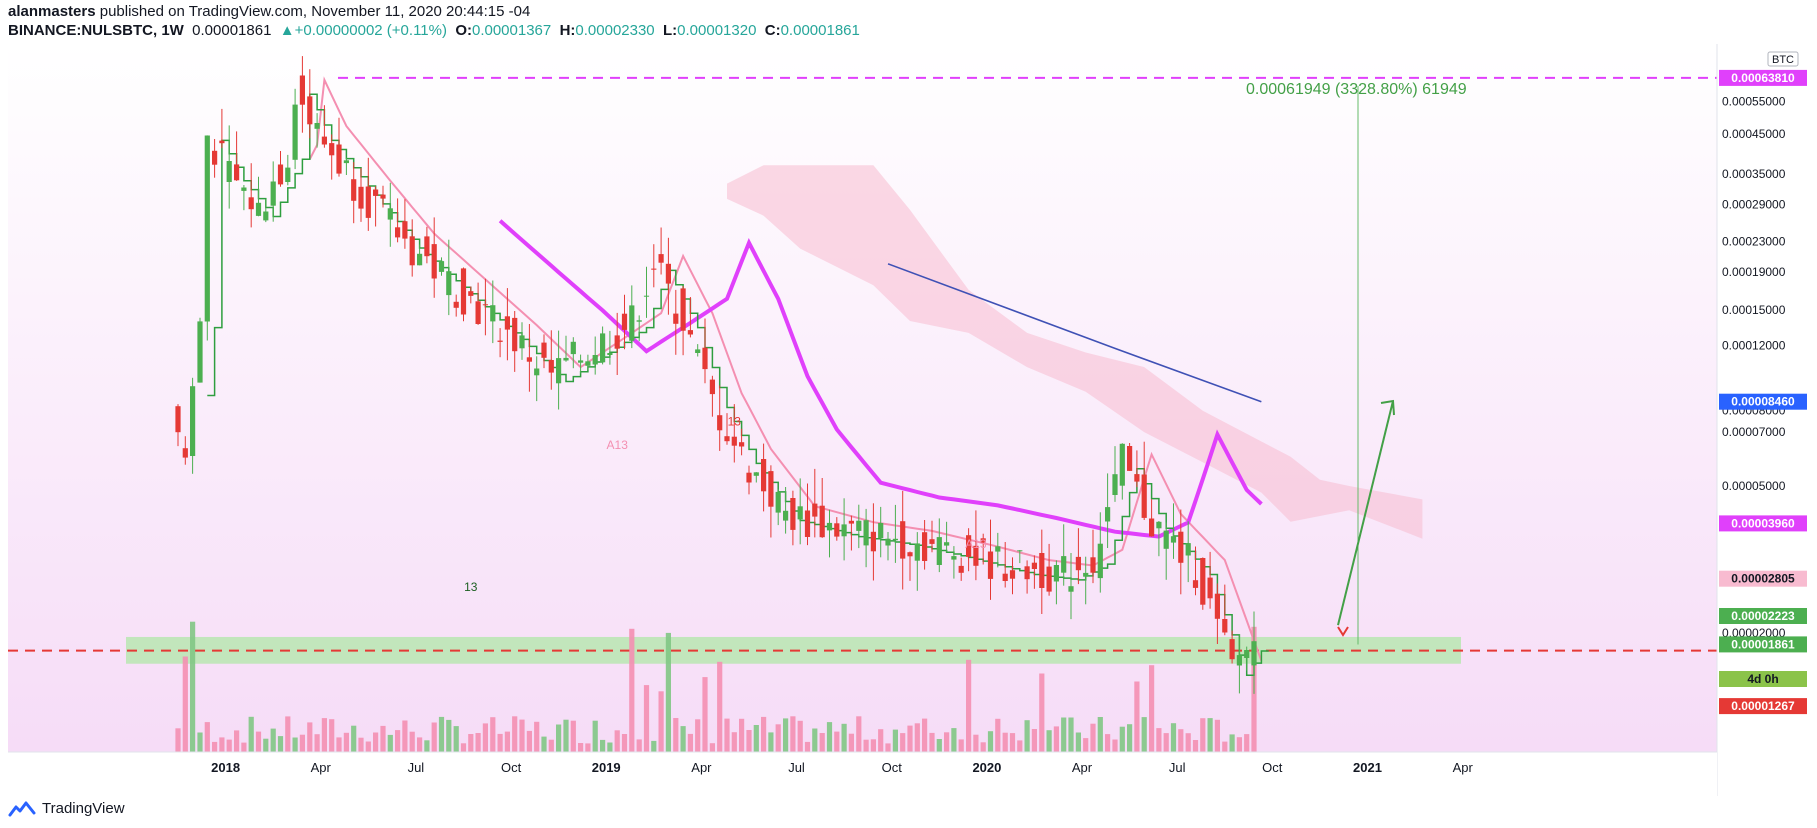 The width and height of the screenshot is (1817, 828). What do you see at coordinates (1754, 241) in the screenshot?
I see `y-tick-label: 0.00023000` at bounding box center [1754, 241].